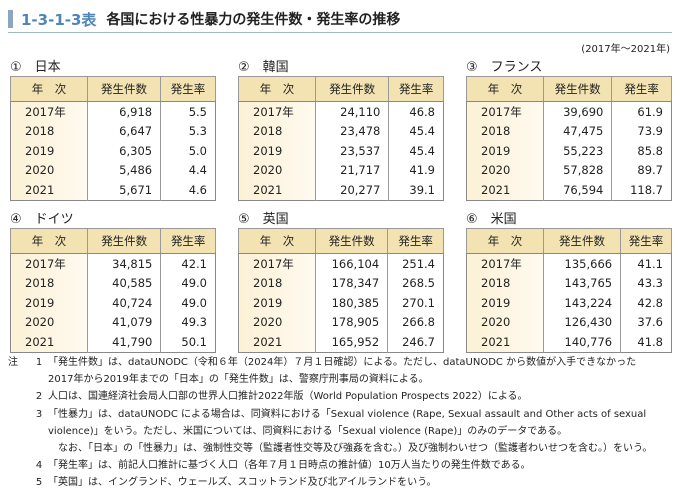 Image resolution: width=680 pixels, height=492 pixels. Describe the element at coordinates (263, 219) in the screenshot. I see `country-caption: ⑤ 英国` at that location.